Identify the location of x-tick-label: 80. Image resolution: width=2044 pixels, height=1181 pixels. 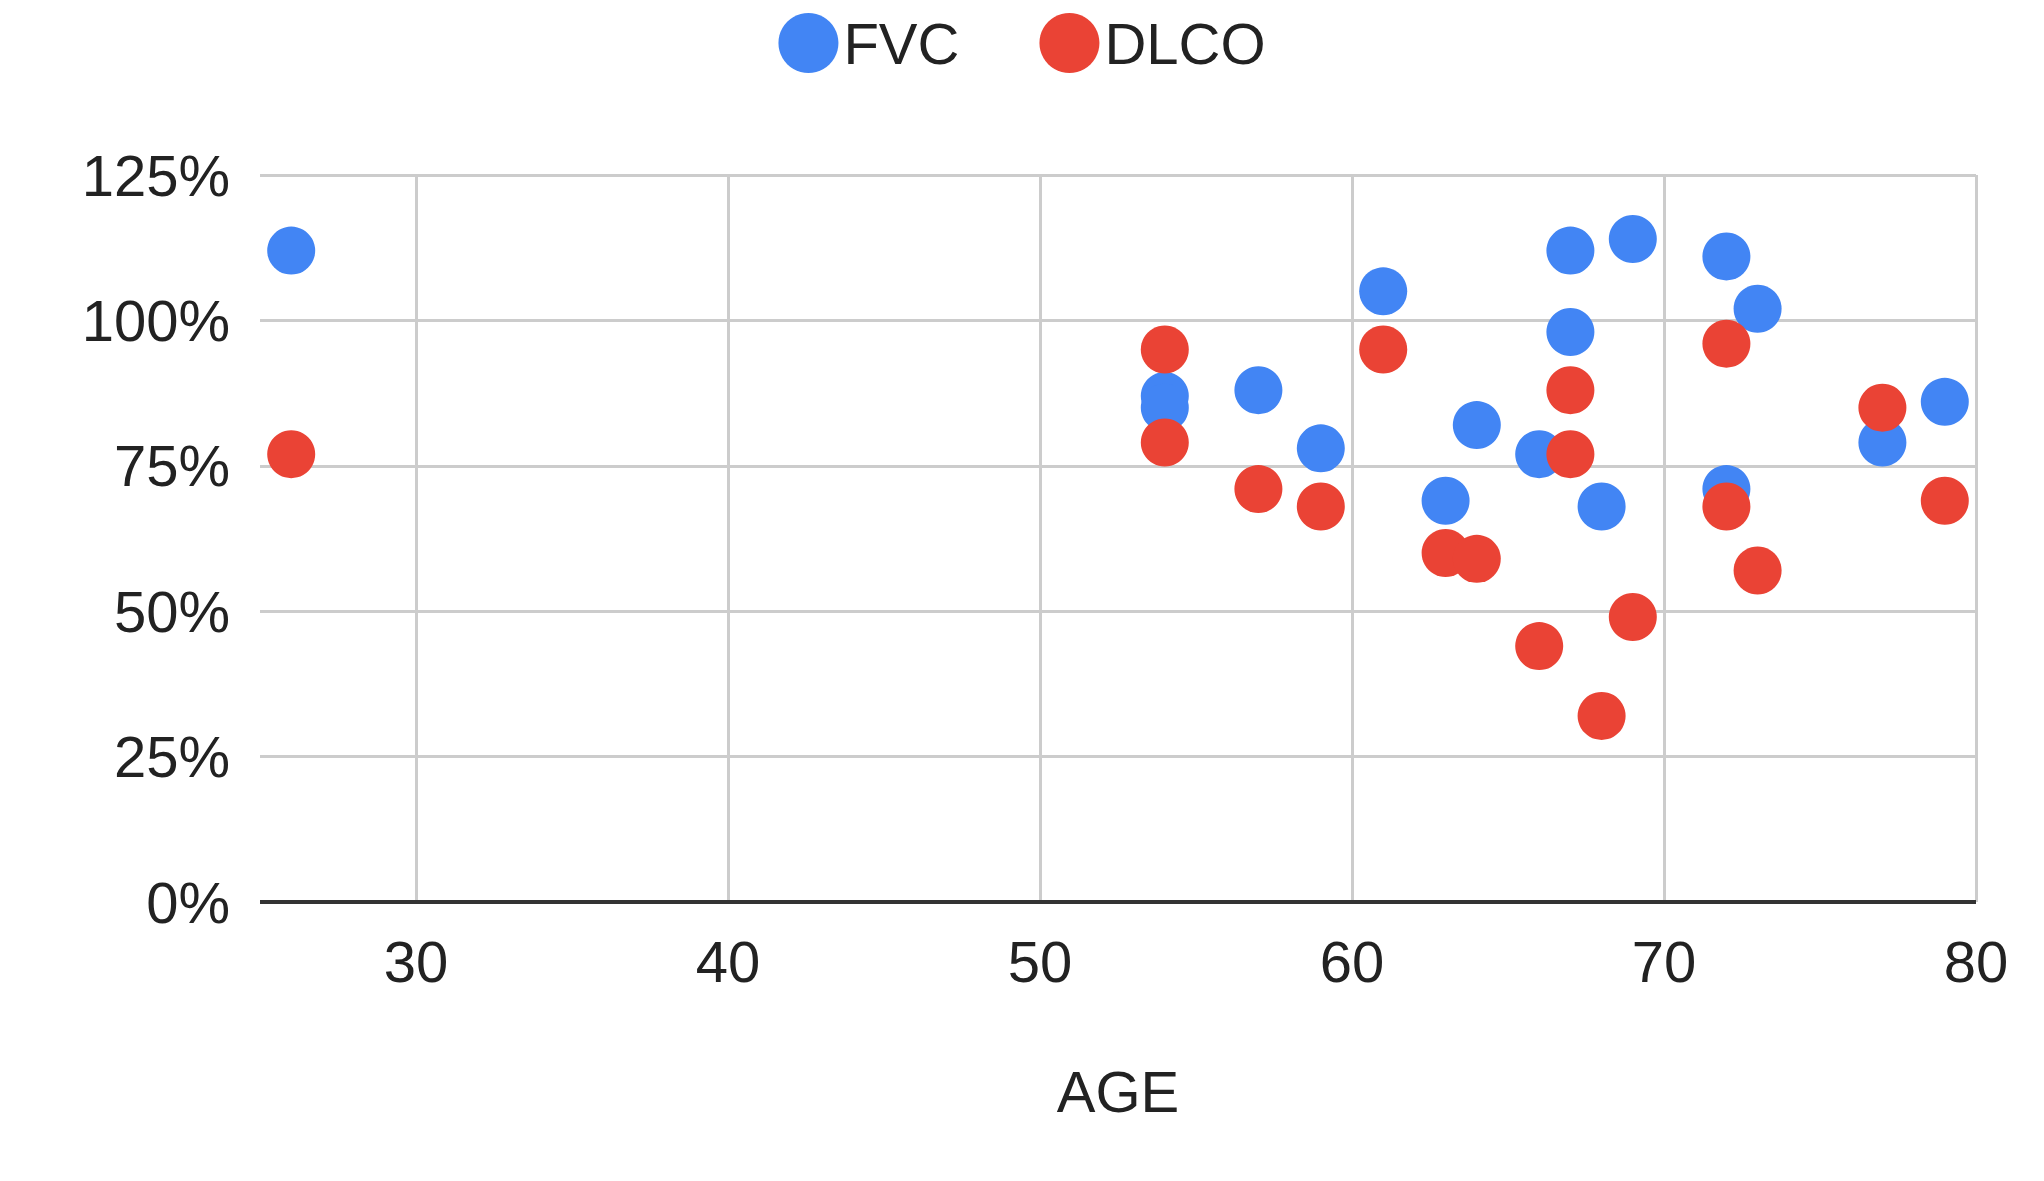
(1976, 961).